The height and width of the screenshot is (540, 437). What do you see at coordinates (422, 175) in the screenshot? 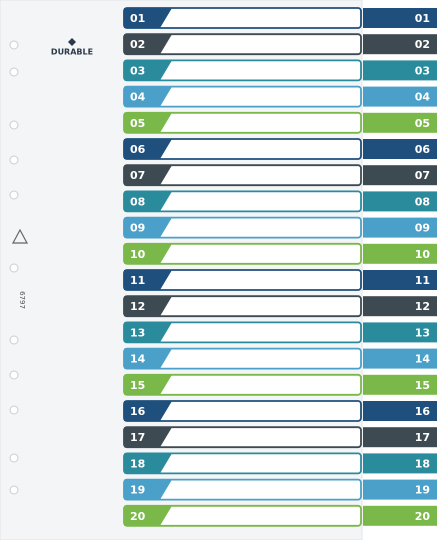
I see `tab-right-label: 07` at bounding box center [422, 175].